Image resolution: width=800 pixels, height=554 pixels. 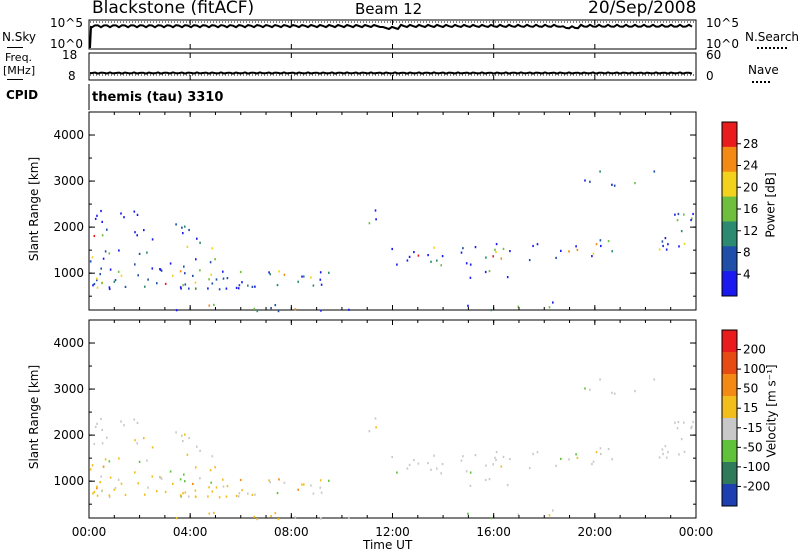 I want to click on colorbar-tick-label: 8, so click(x=747, y=253).